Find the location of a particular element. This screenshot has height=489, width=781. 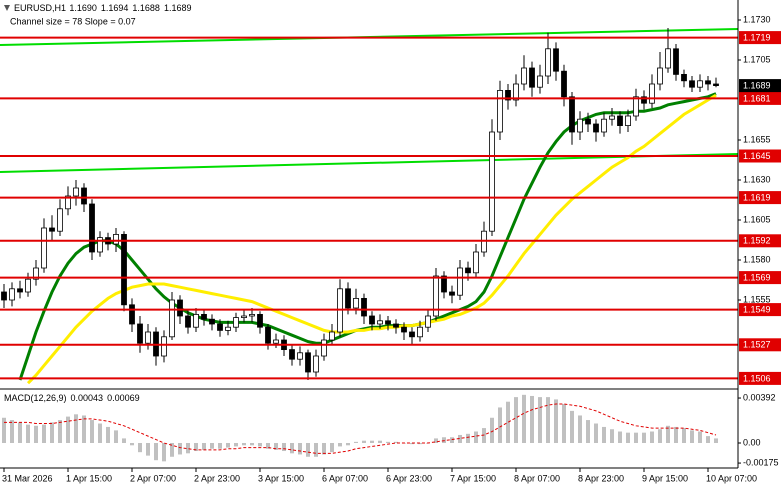

level-label: 1.1569 is located at coordinates (757, 277).